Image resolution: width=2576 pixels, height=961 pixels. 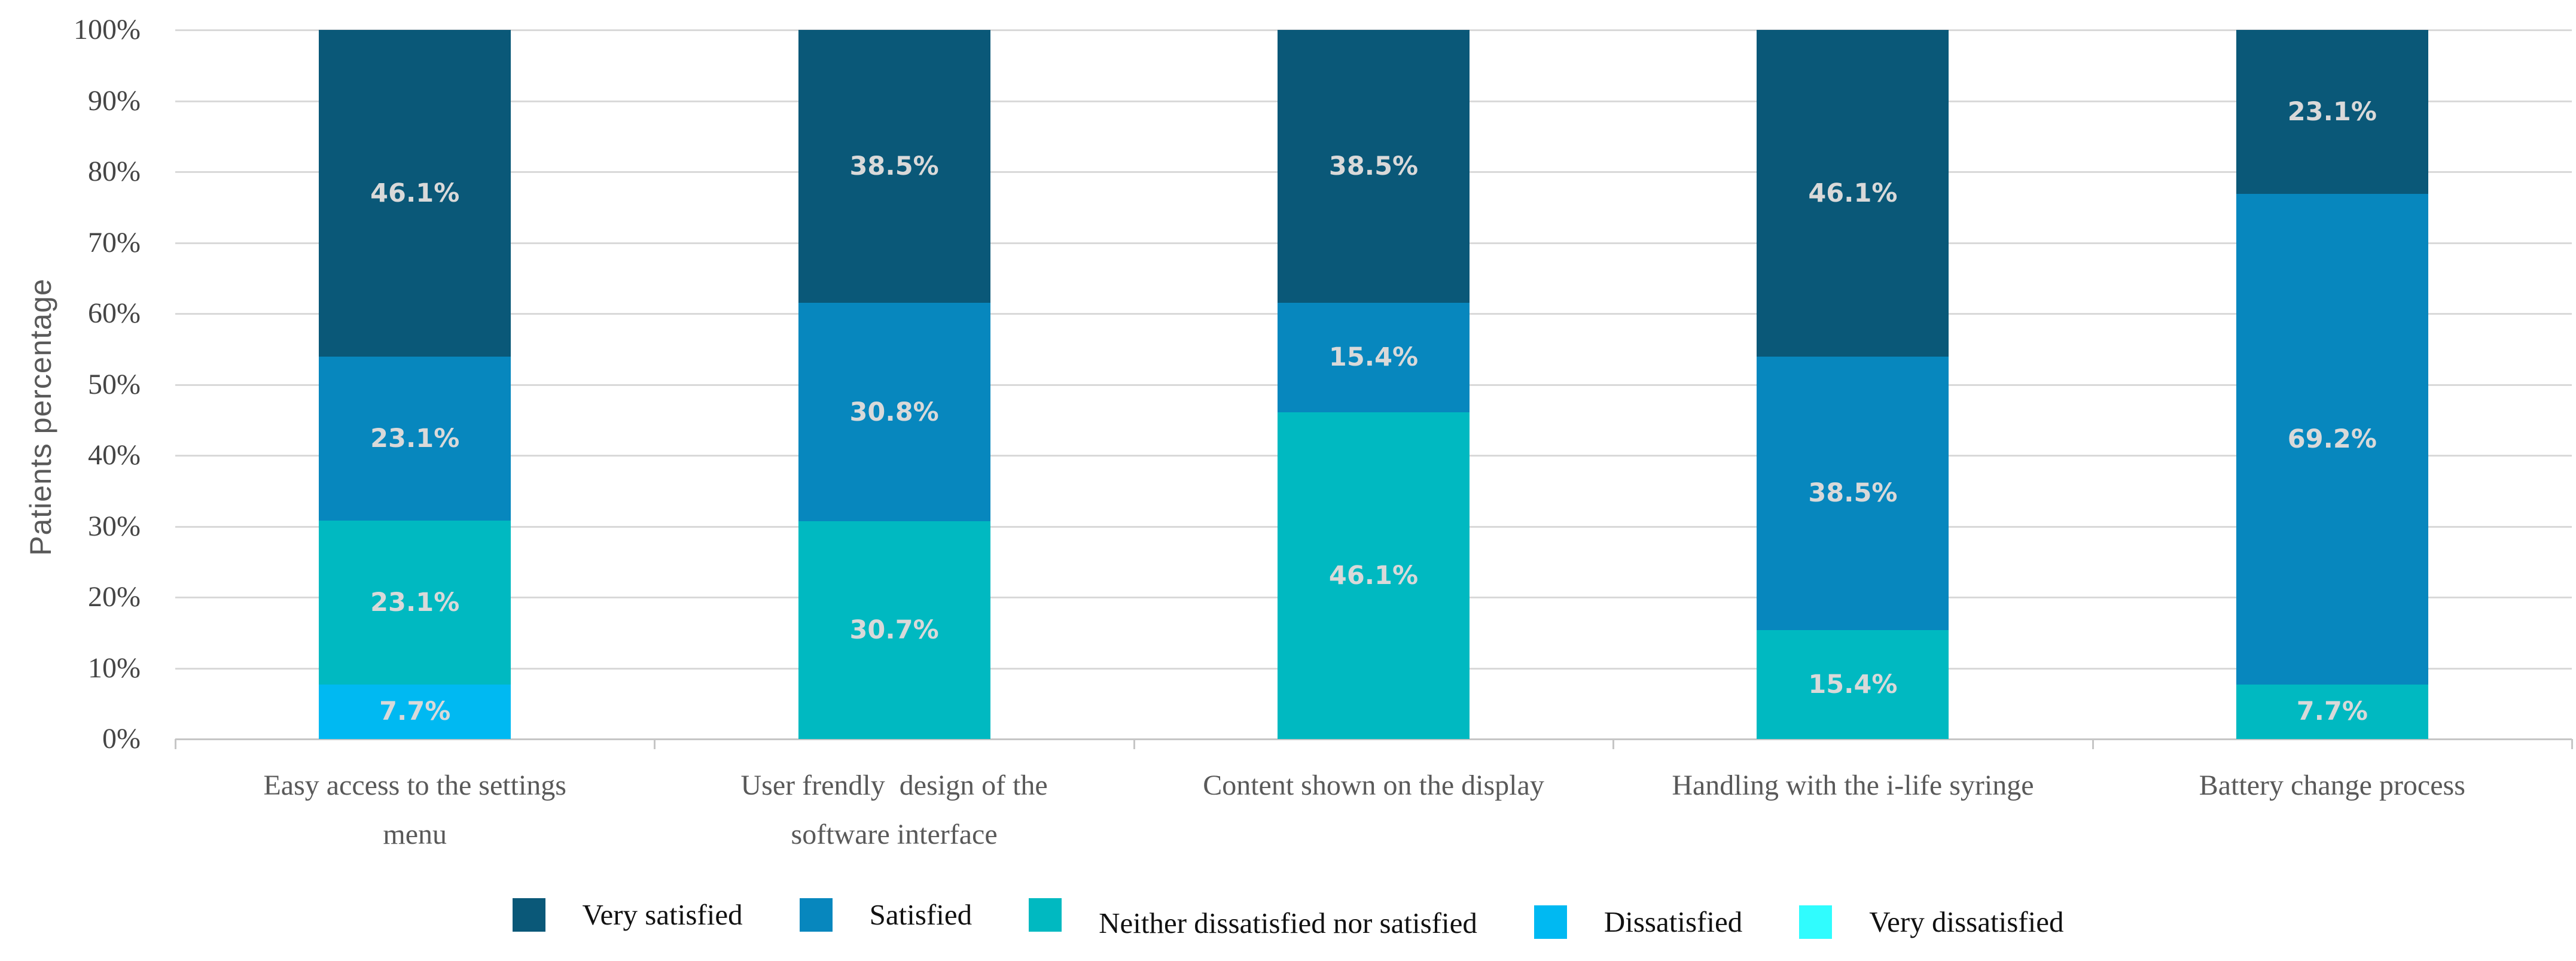 I want to click on category-slot: 7.7% 69.2% 23.1%, so click(x=2332, y=384).